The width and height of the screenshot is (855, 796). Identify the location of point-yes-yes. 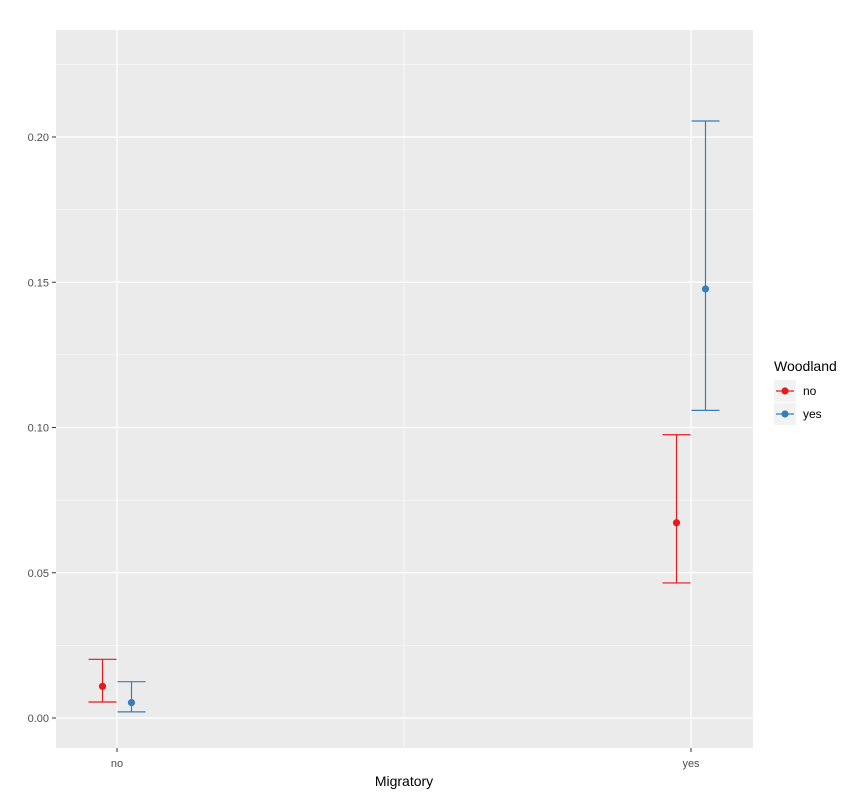
(705, 289).